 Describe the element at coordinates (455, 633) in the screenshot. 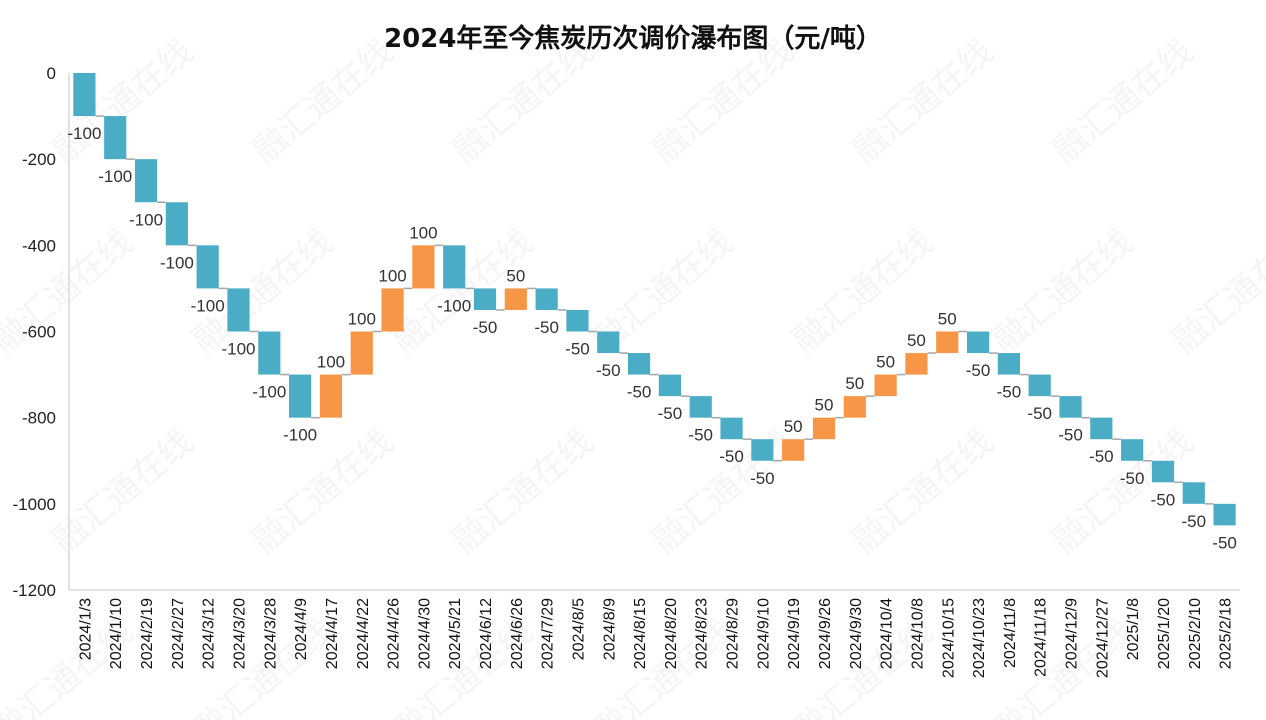

I see `x-tick-label: 2024/5/21` at that location.